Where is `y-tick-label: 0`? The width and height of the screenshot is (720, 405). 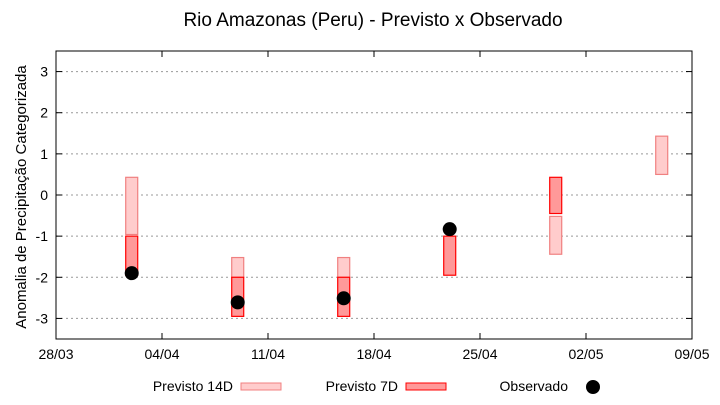 y-tick-label: 0 is located at coordinates (44, 195).